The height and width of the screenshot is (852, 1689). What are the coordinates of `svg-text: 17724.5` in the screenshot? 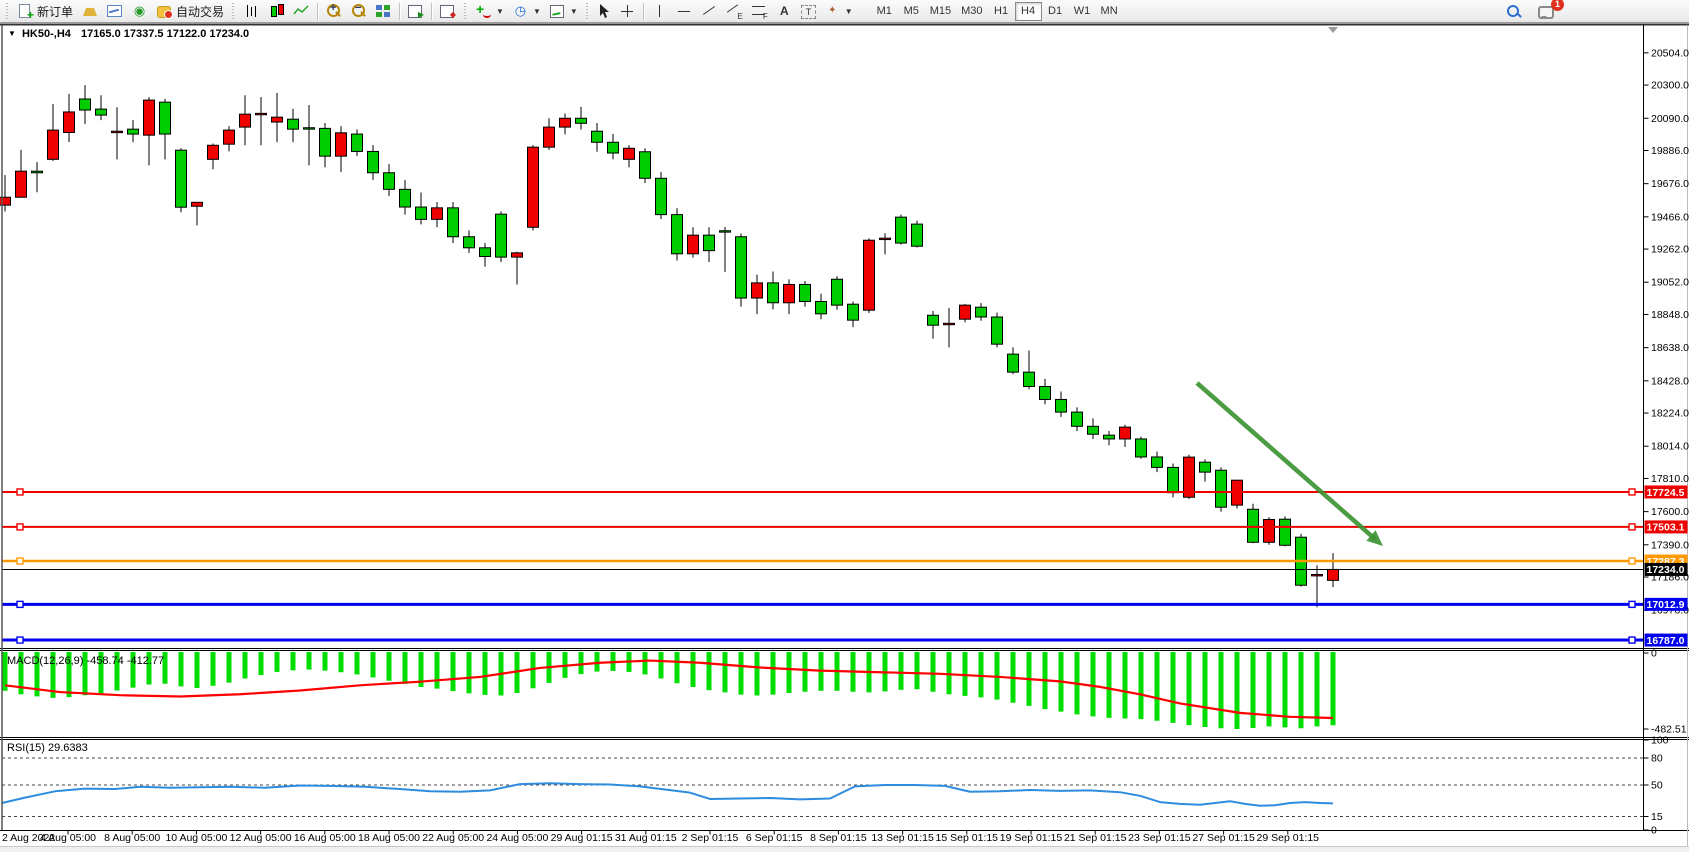 It's located at (1666, 493).